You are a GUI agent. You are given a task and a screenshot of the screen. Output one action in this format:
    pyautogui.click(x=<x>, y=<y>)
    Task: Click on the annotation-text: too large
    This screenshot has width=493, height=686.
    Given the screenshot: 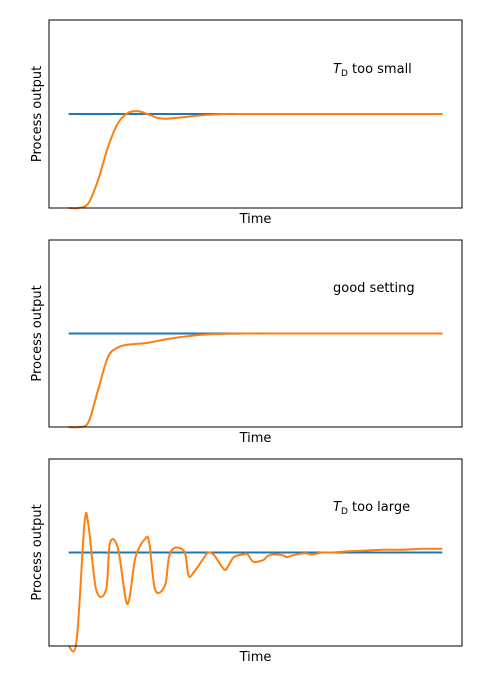 What is the action you would take?
    pyautogui.click(x=379, y=507)
    